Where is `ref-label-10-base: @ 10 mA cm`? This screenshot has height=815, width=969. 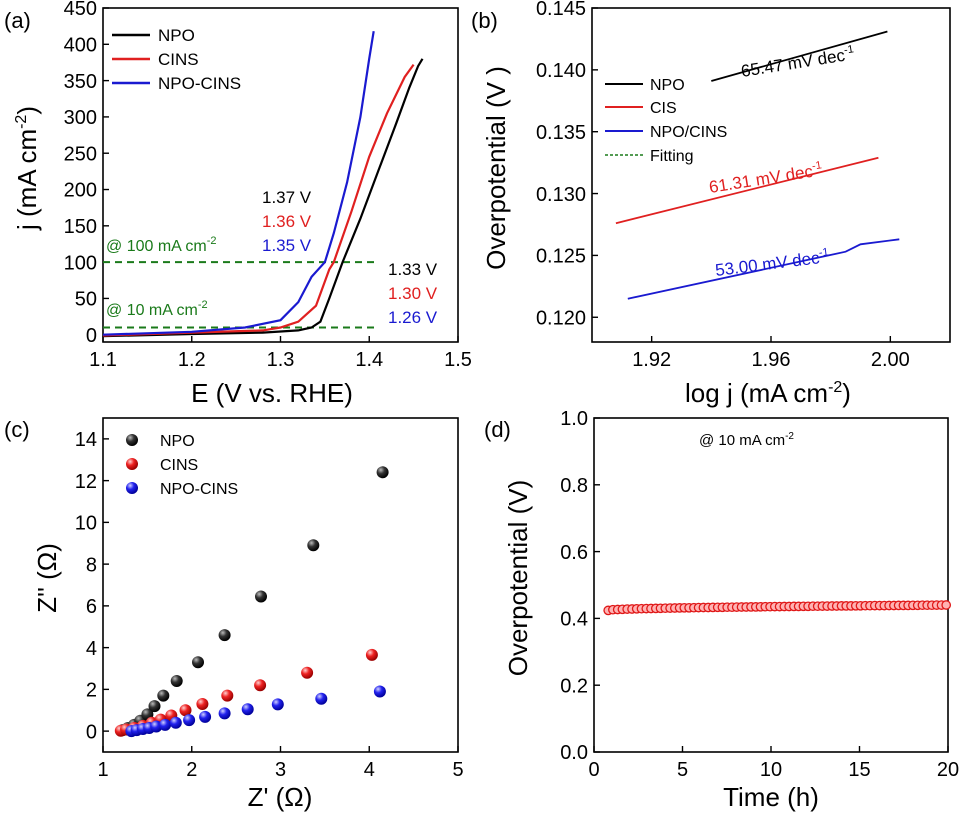
ref-label-10-base: @ 10 mA cm is located at coordinates (152, 310).